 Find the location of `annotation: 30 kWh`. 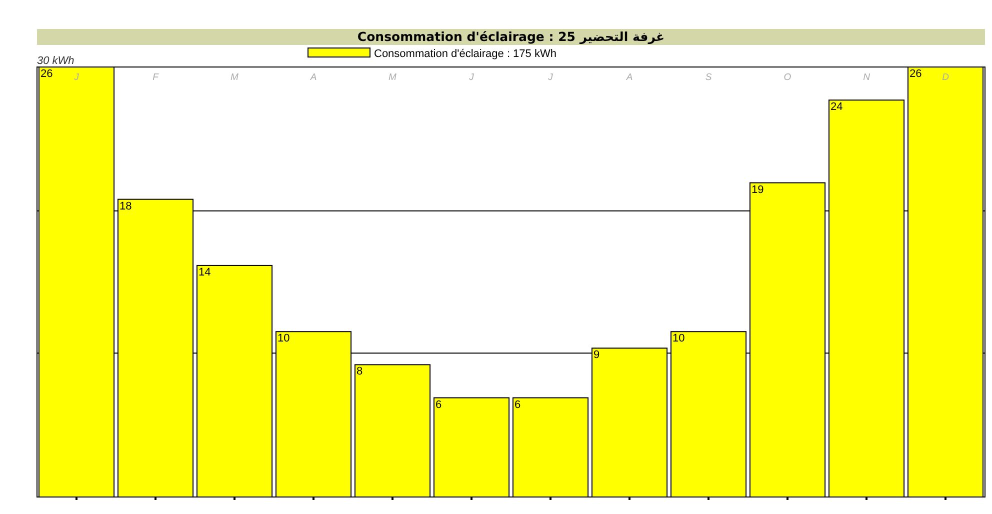

annotation: 30 kWh is located at coordinates (55, 61).